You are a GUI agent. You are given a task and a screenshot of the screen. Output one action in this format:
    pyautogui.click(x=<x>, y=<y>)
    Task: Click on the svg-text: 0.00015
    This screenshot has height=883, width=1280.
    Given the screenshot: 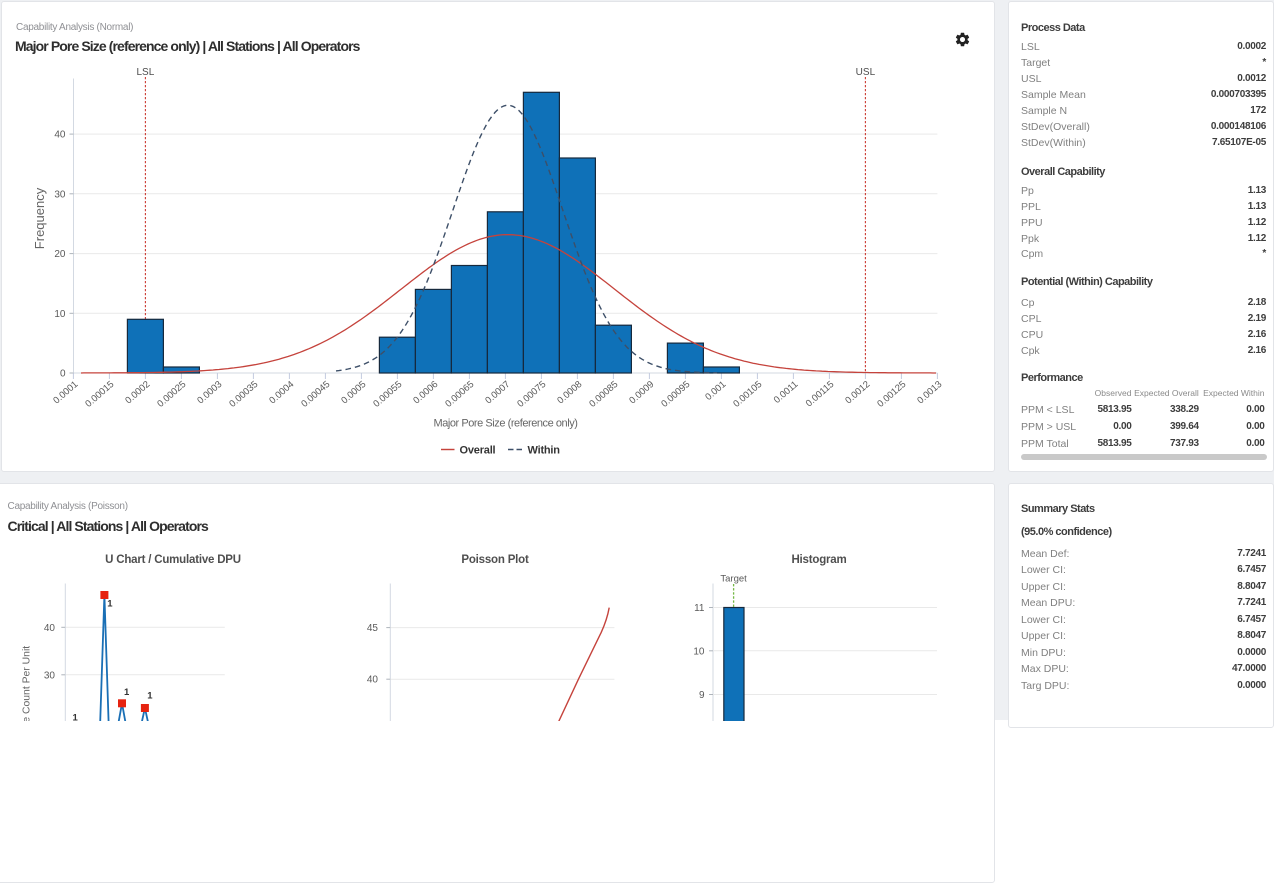 What is the action you would take?
    pyautogui.click(x=99, y=394)
    